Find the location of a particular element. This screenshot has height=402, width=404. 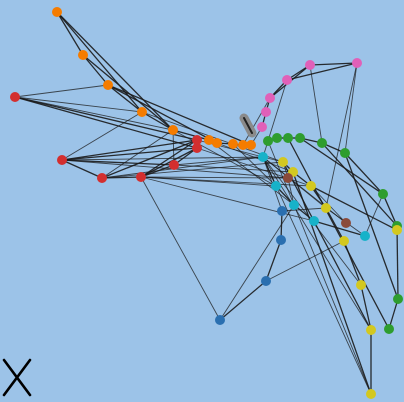

close-icon is located at coordinates (17, 377).